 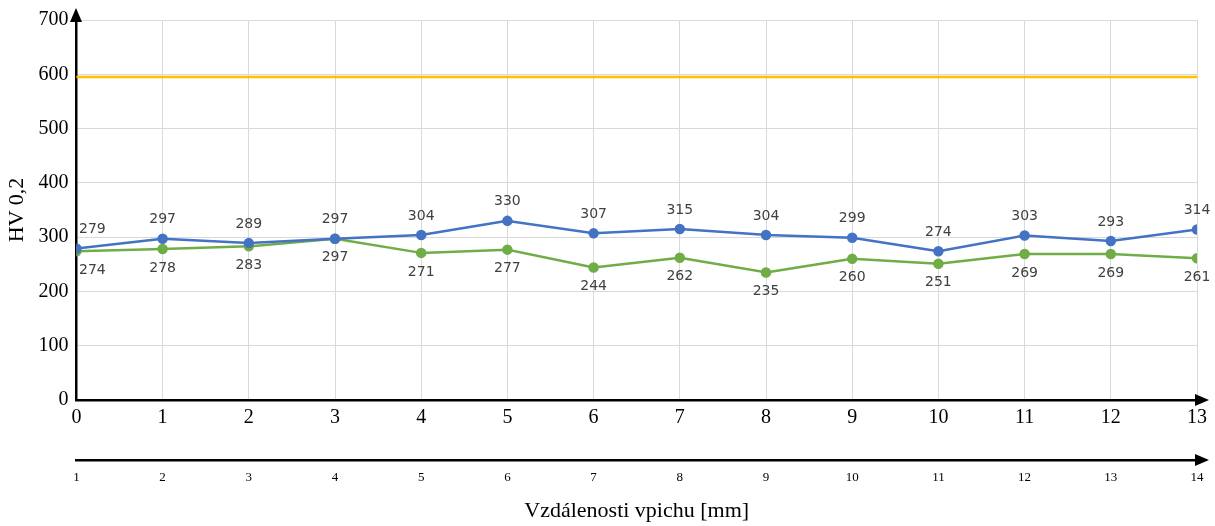 I want to click on x-tick-label: 10, so click(x=938, y=416).